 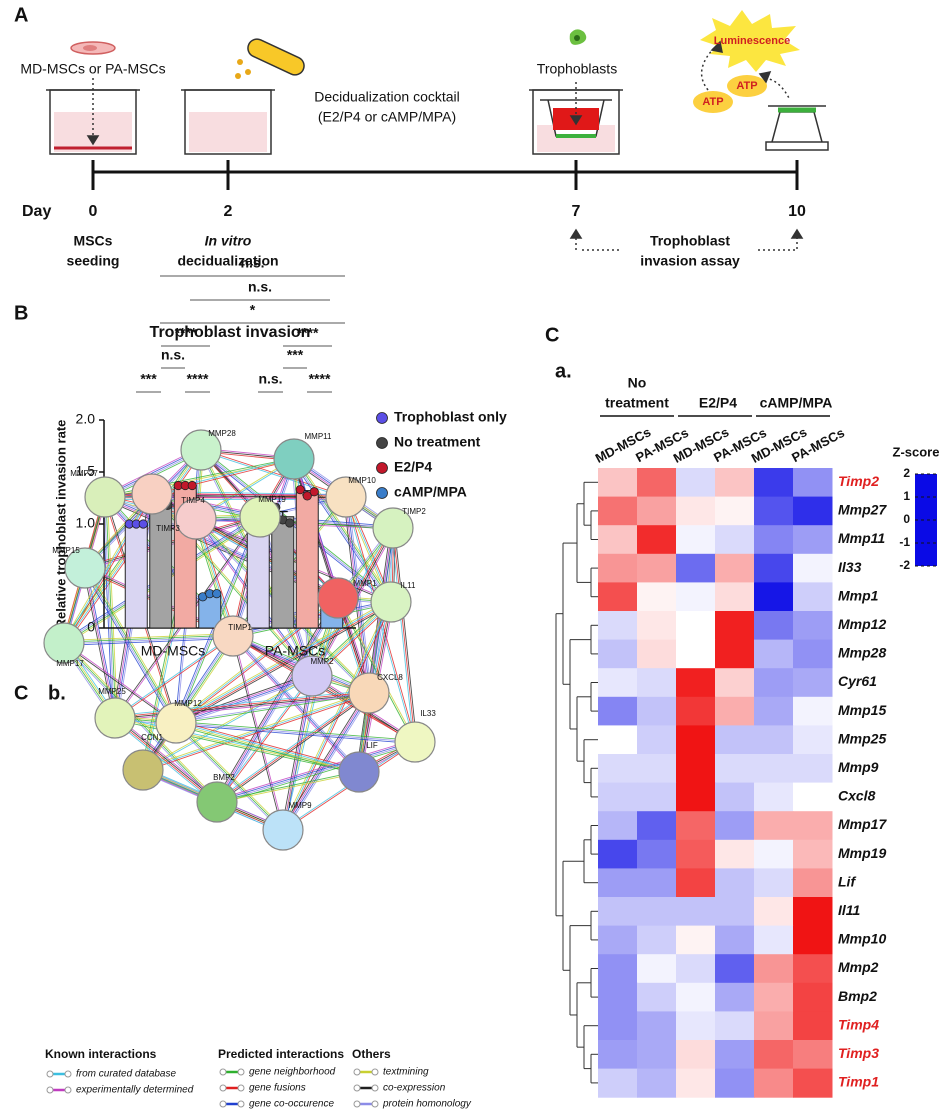 I want to click on y-axis-label: Relative trophoblast invasion rate, so click(x=60, y=524).